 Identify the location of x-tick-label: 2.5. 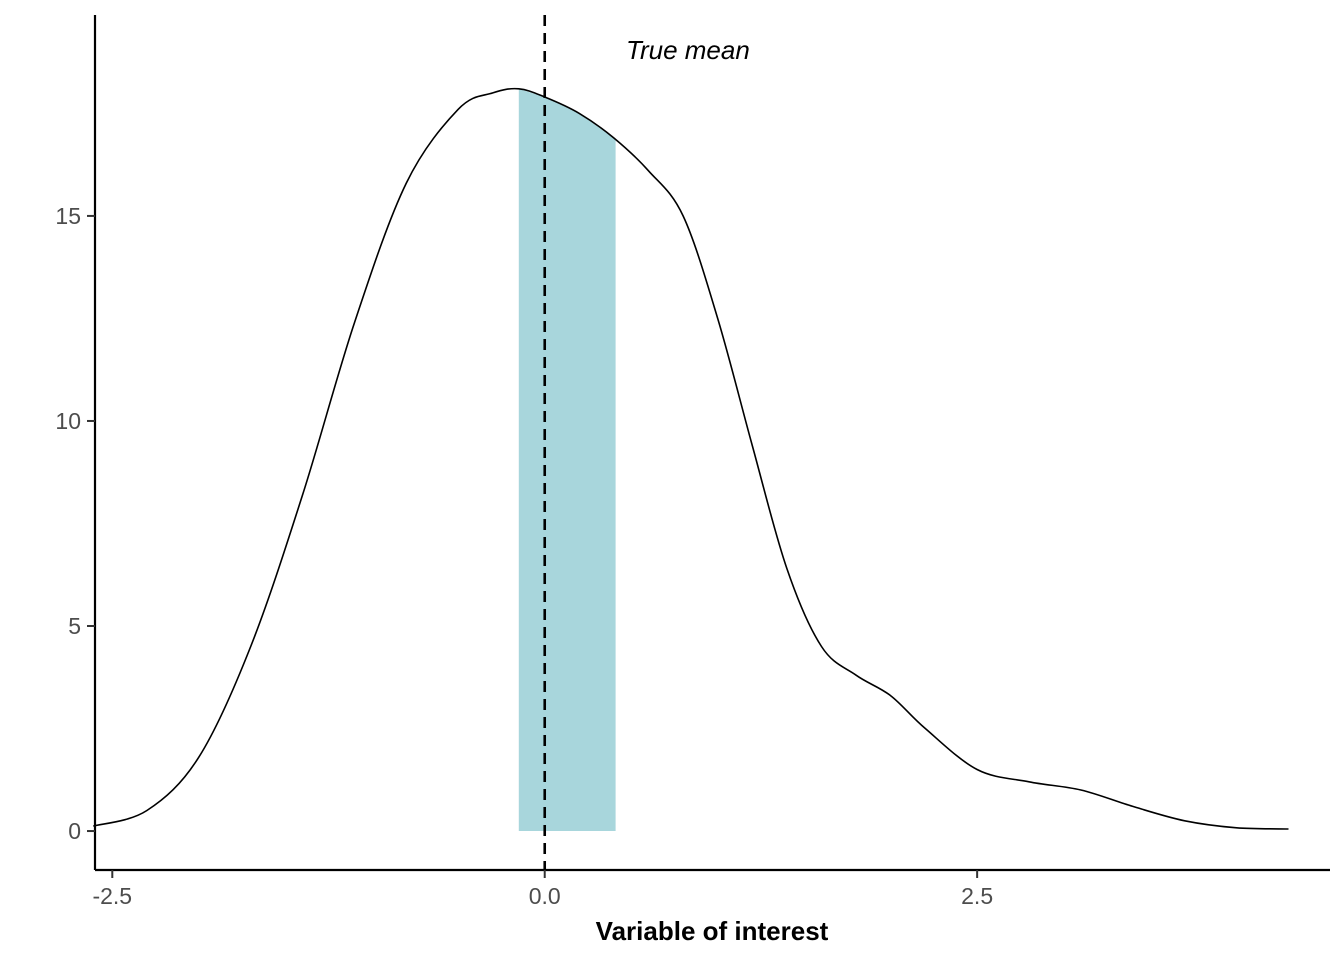
(977, 896).